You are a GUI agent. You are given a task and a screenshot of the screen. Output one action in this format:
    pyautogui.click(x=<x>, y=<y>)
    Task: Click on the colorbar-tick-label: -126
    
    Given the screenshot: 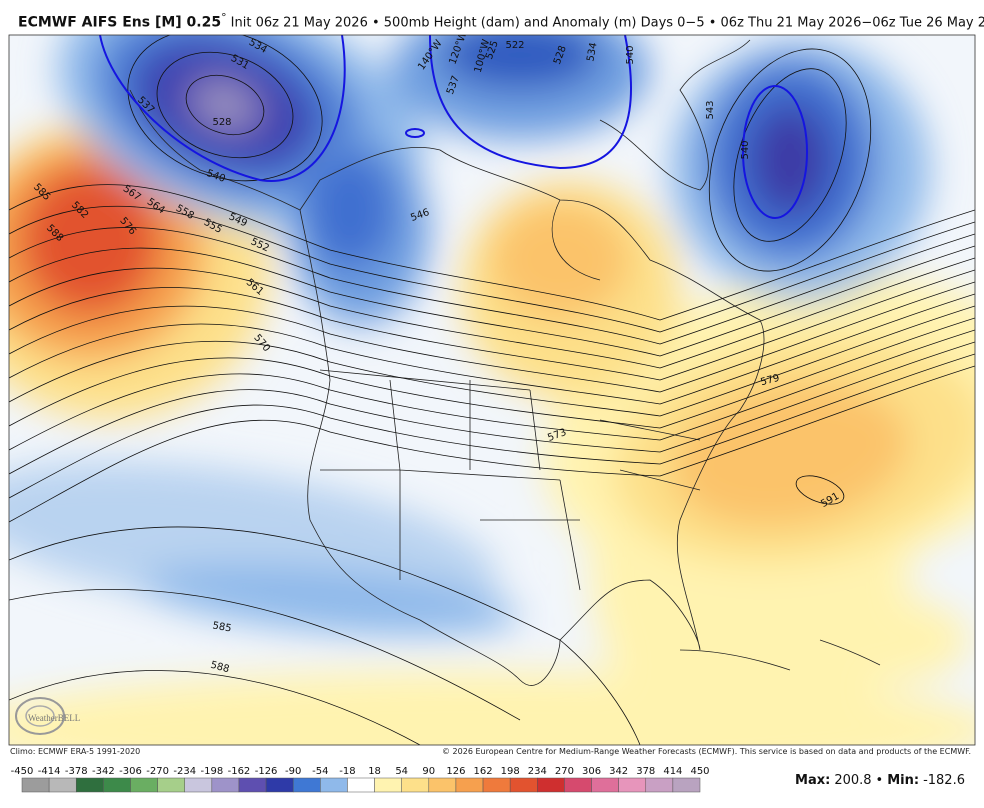 What is the action you would take?
    pyautogui.click(x=266, y=771)
    